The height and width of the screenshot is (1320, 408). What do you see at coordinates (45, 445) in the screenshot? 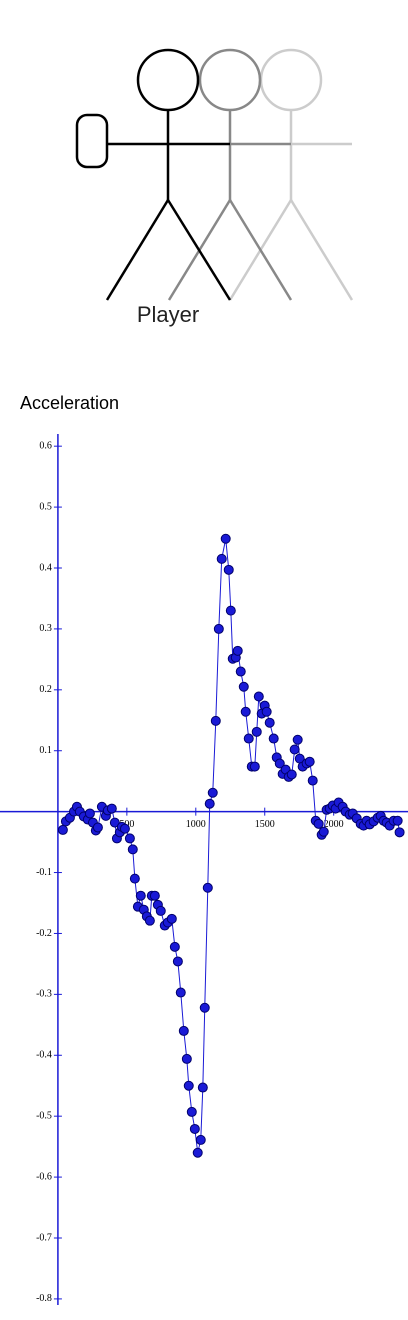
I see `y-tick-label: 0.6` at bounding box center [45, 445].